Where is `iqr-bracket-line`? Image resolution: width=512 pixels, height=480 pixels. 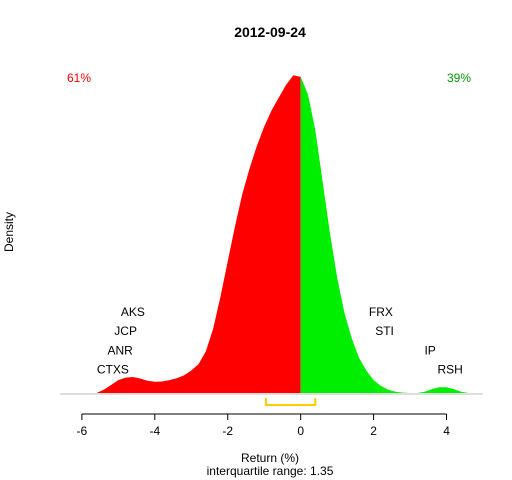 iqr-bracket-line is located at coordinates (291, 402).